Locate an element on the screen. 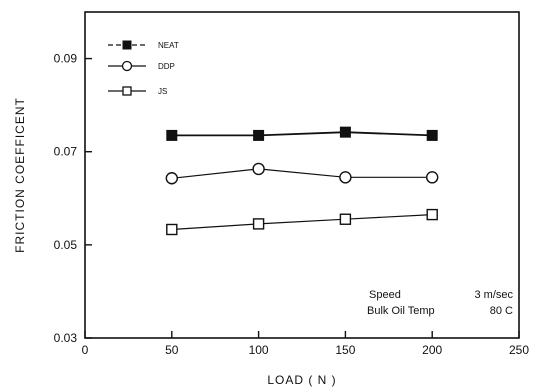 The image size is (541, 390). series-line-js is located at coordinates (302, 222).